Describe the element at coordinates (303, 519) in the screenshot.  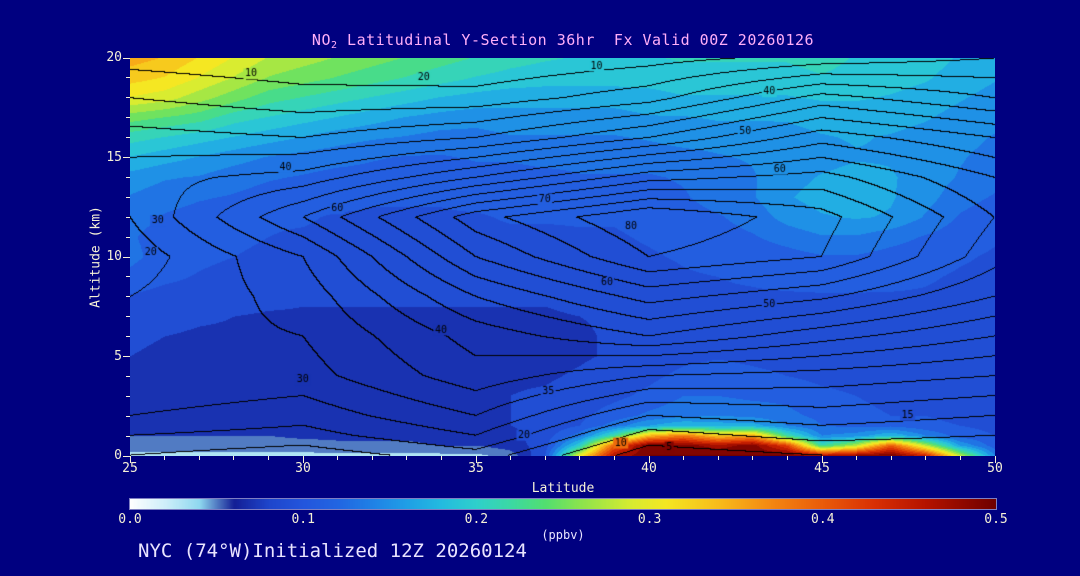
I see `colorbar-tick-label: 0.1` at that location.